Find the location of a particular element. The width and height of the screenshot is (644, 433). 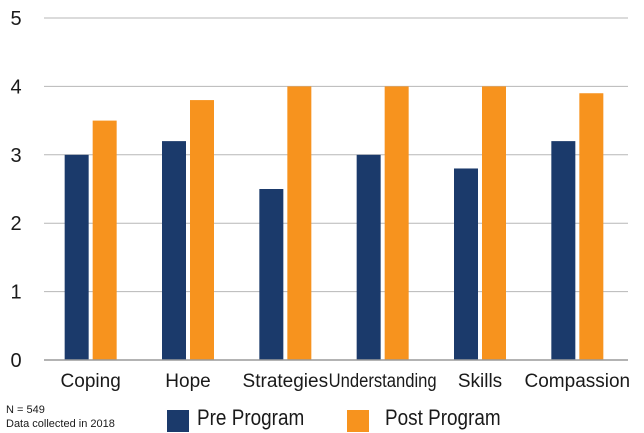

sample-size-note: N = 549 is located at coordinates (25, 410).